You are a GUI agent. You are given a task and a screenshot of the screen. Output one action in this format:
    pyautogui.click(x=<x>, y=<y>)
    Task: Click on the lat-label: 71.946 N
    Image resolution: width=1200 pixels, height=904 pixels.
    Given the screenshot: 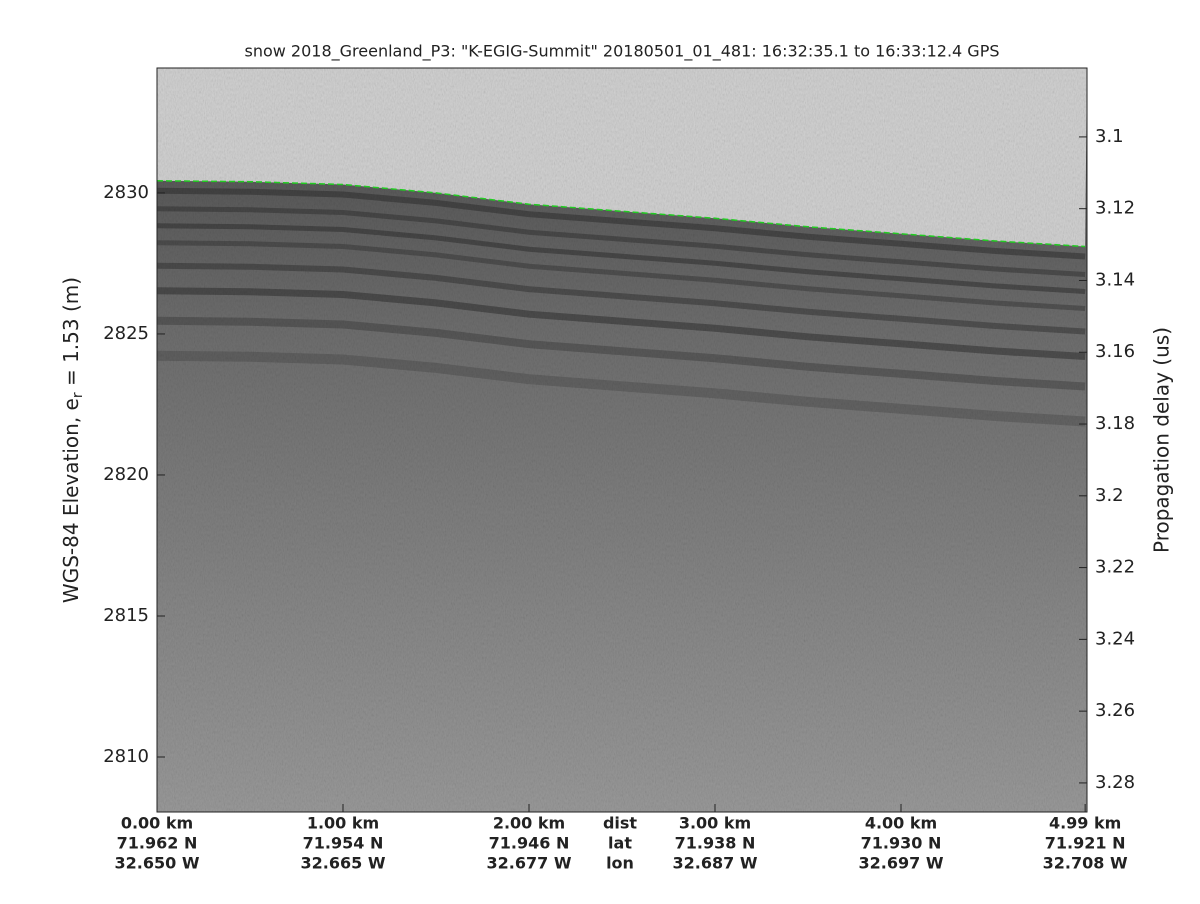 What is the action you would take?
    pyautogui.click(x=529, y=843)
    